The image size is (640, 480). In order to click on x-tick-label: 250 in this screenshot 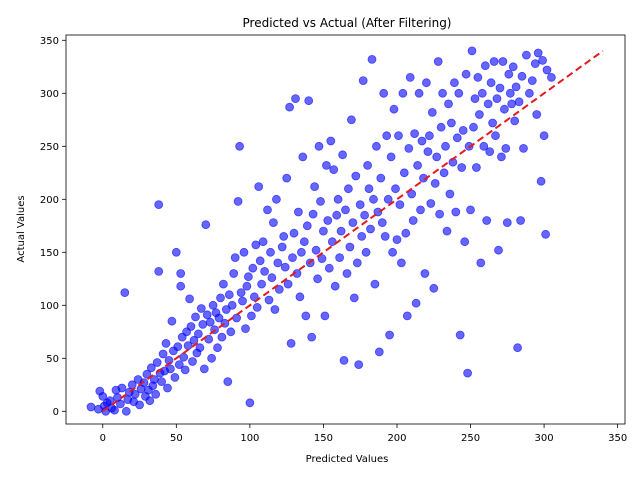, I will do `click(470, 438)`.